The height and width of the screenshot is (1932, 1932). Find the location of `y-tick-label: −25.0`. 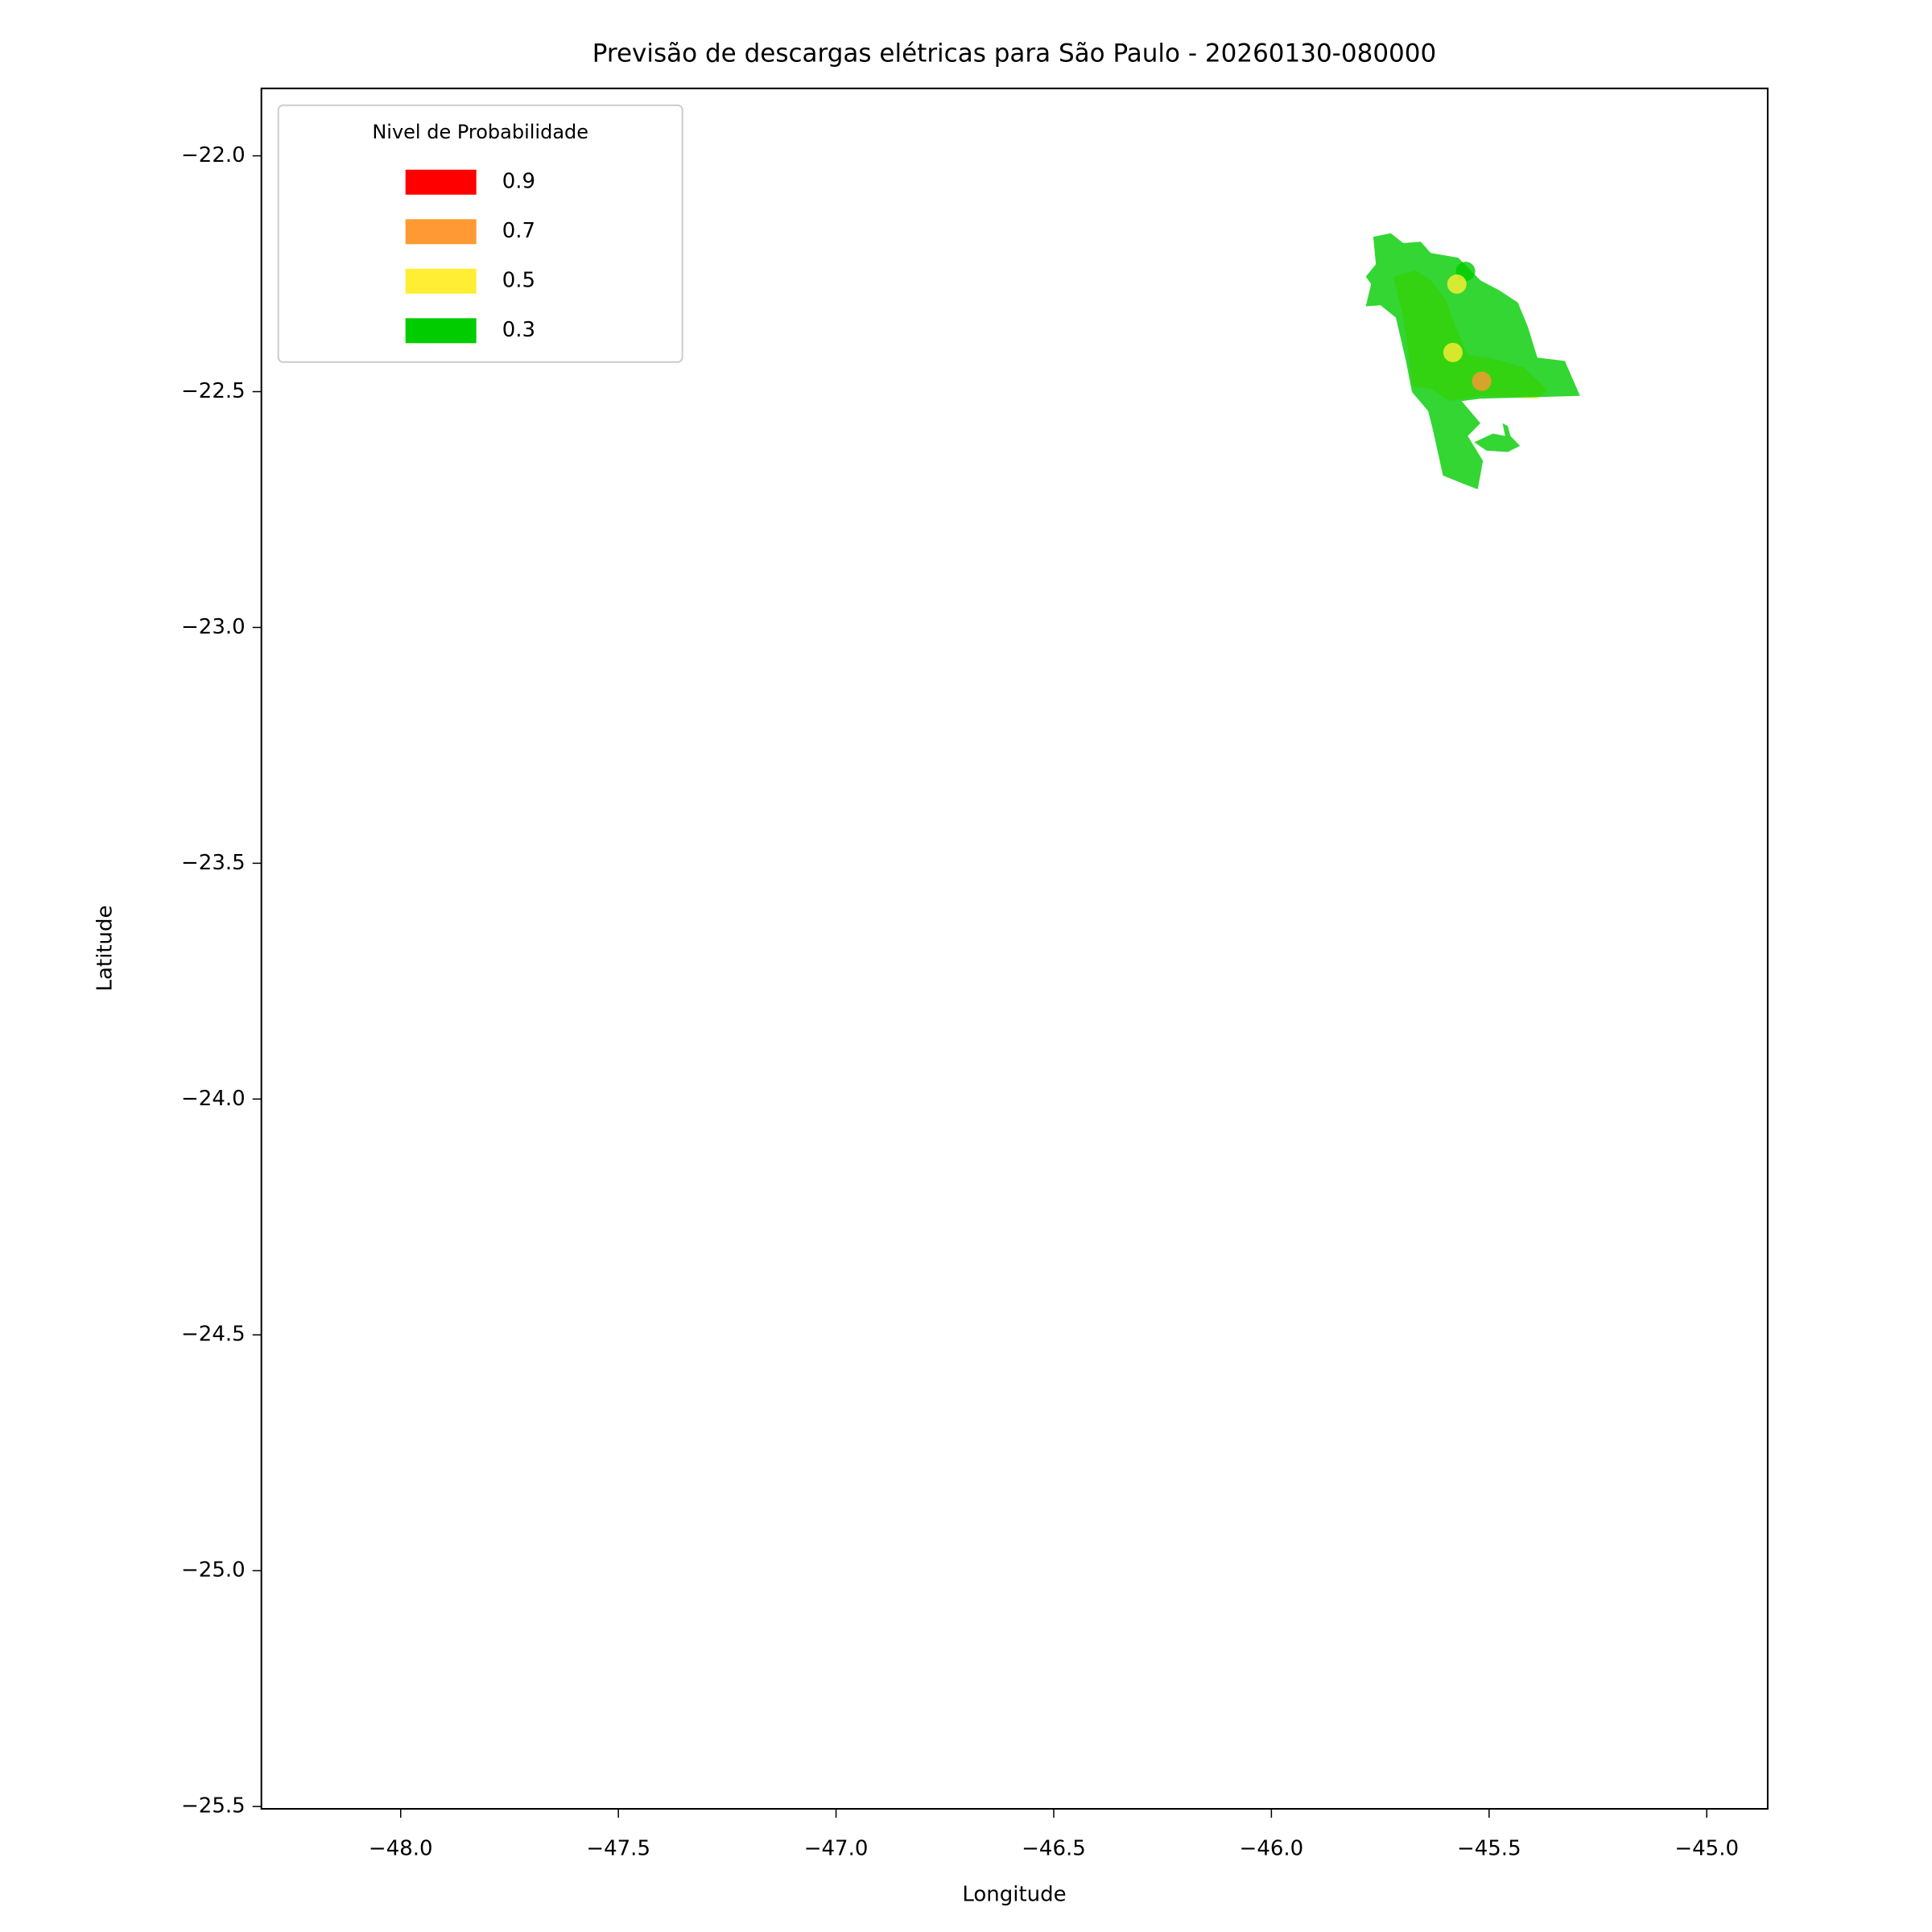

y-tick-label: −25.0 is located at coordinates (213, 1570).